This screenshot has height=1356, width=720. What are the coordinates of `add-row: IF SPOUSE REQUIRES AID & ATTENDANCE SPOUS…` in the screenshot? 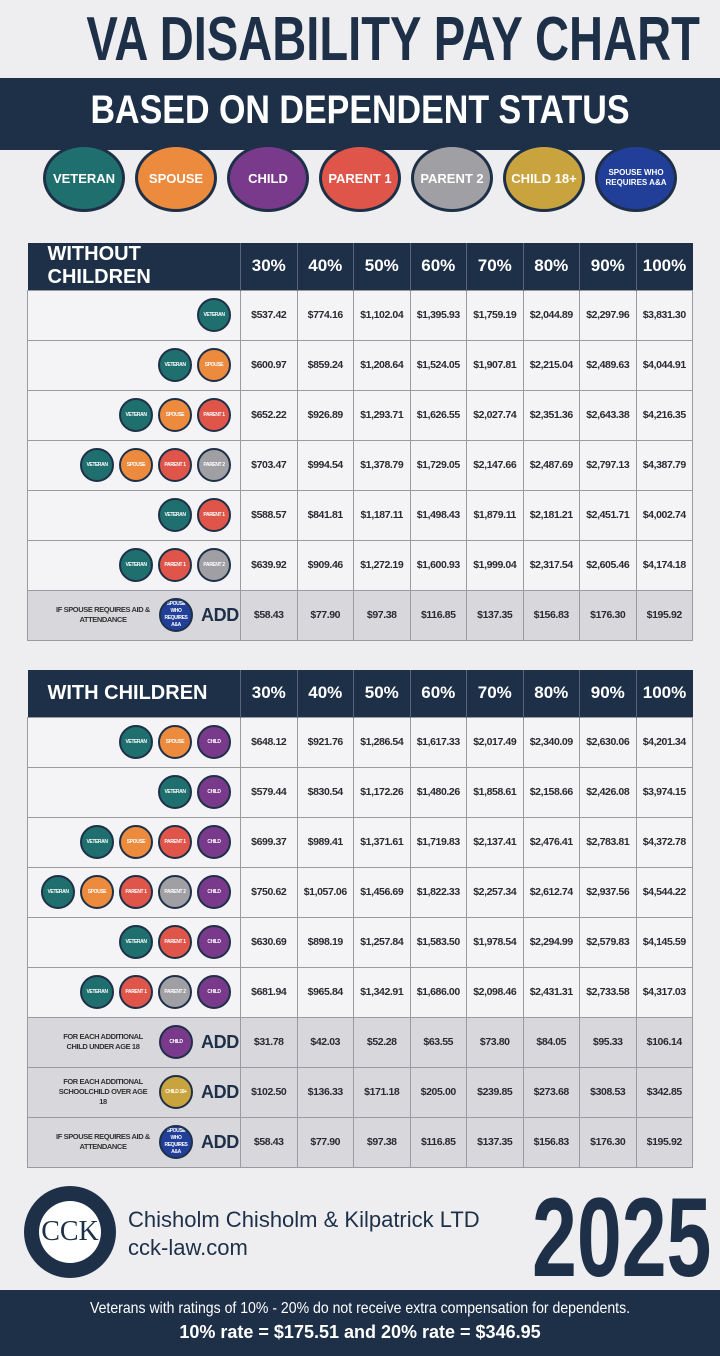 It's located at (360, 615).